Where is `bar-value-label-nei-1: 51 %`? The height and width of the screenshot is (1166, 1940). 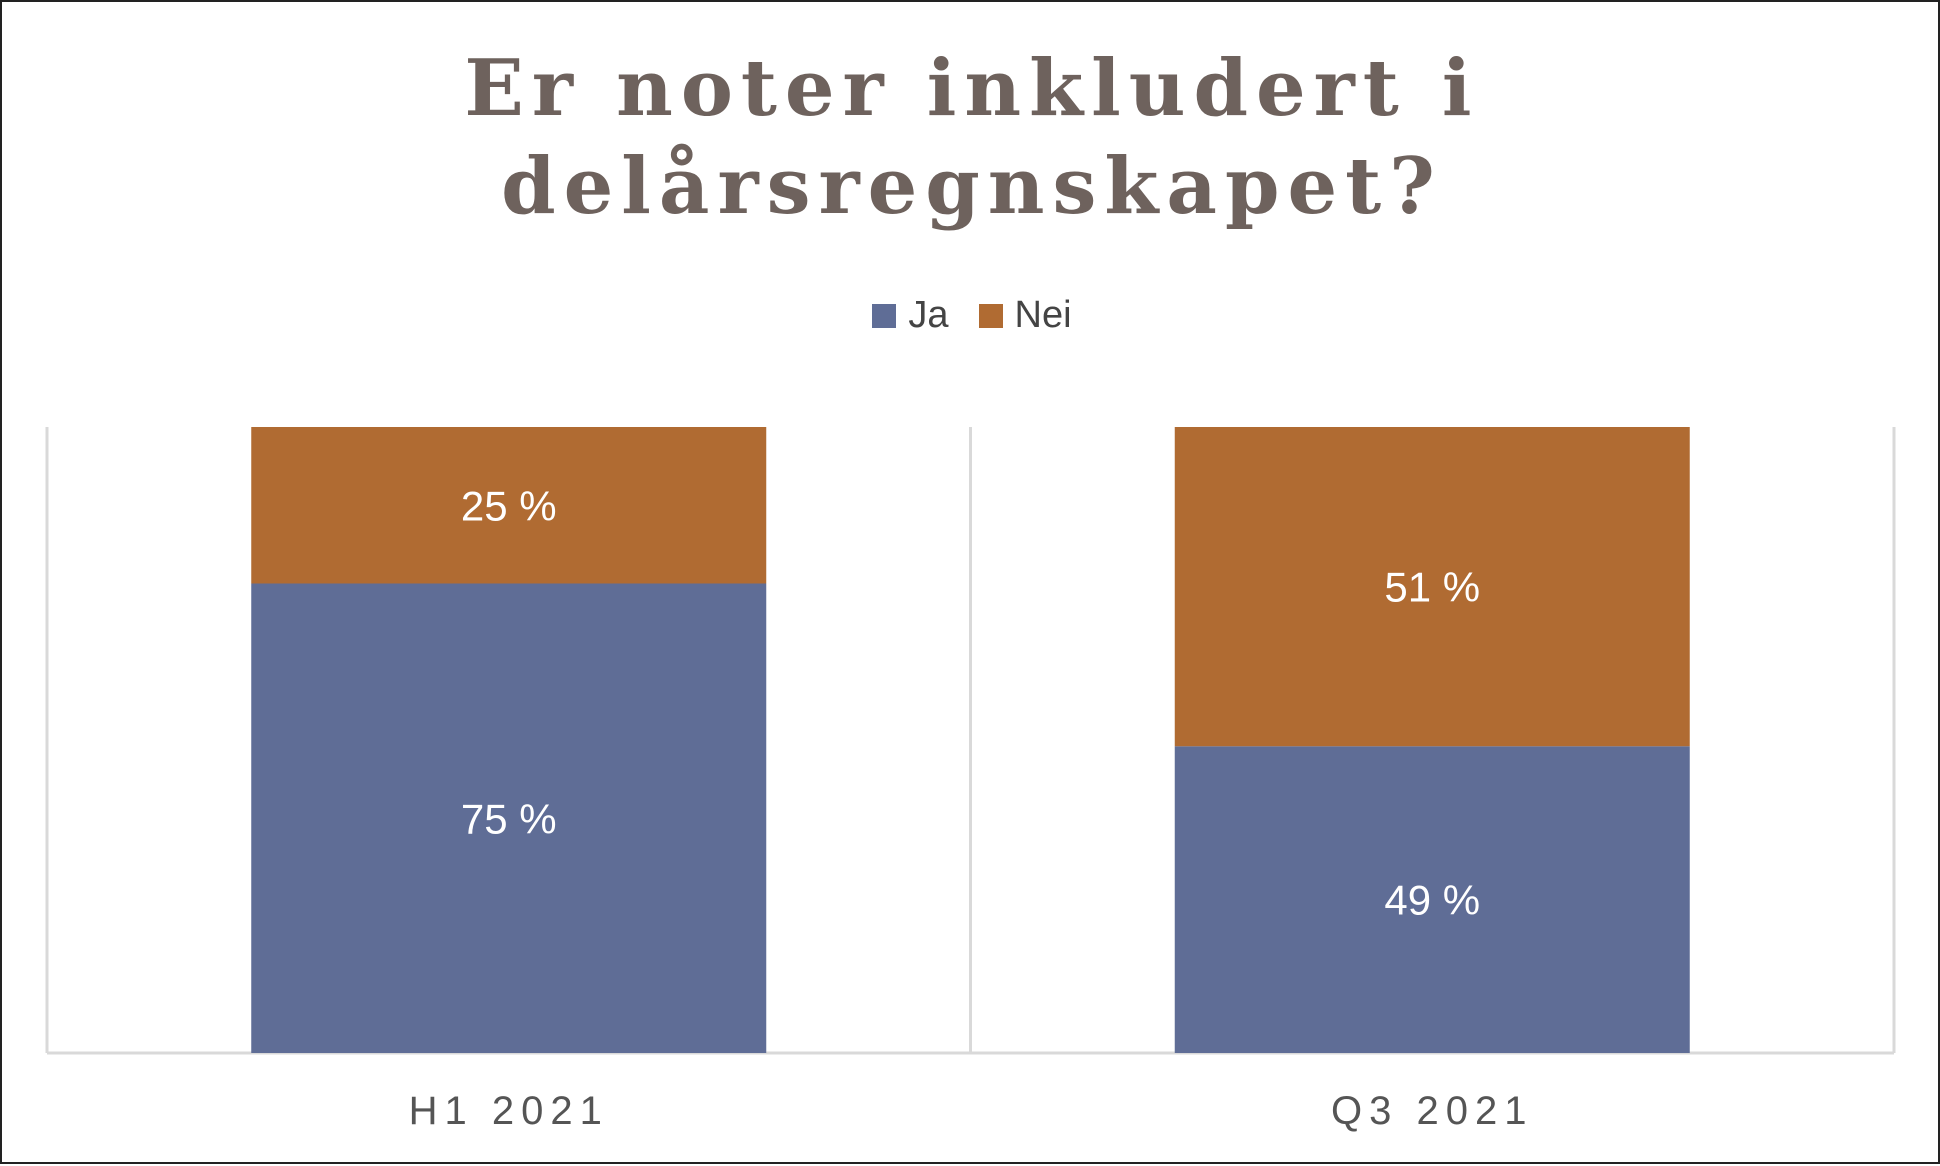
bar-value-label-nei-1: 51 % is located at coordinates (1432, 587).